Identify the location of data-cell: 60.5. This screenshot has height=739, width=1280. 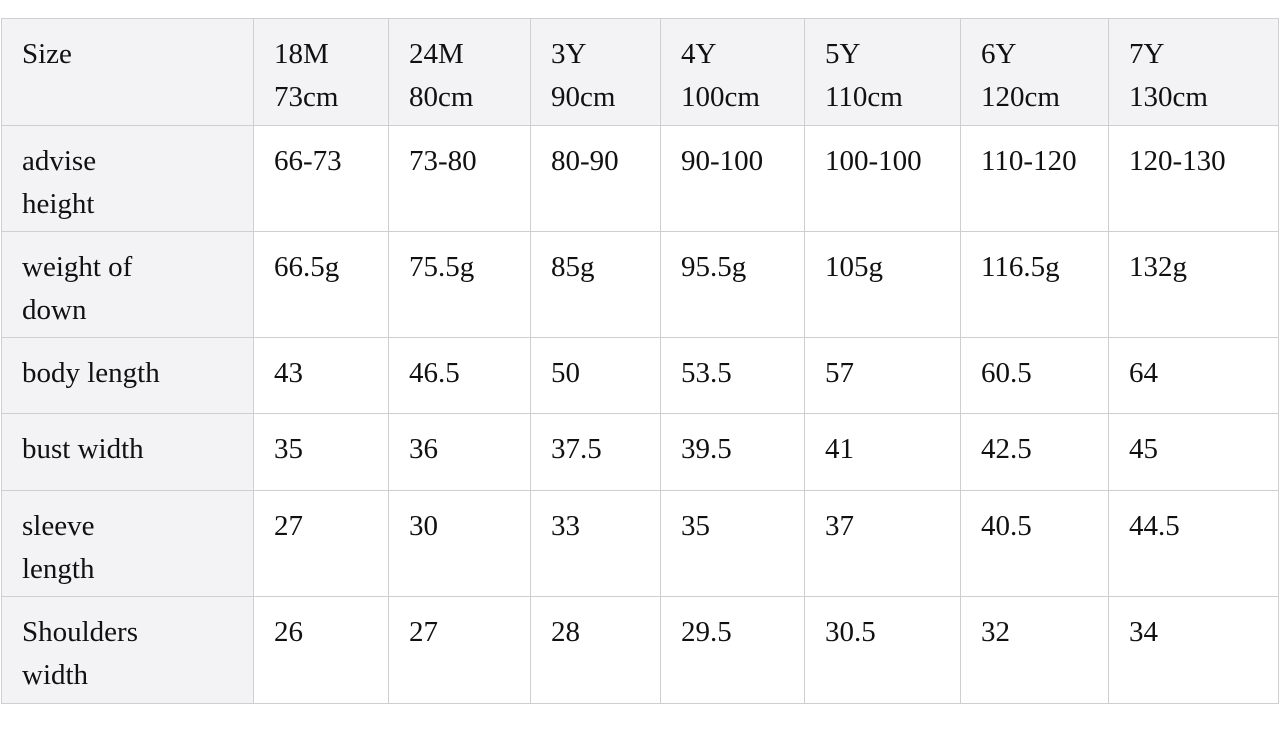
(1034, 375).